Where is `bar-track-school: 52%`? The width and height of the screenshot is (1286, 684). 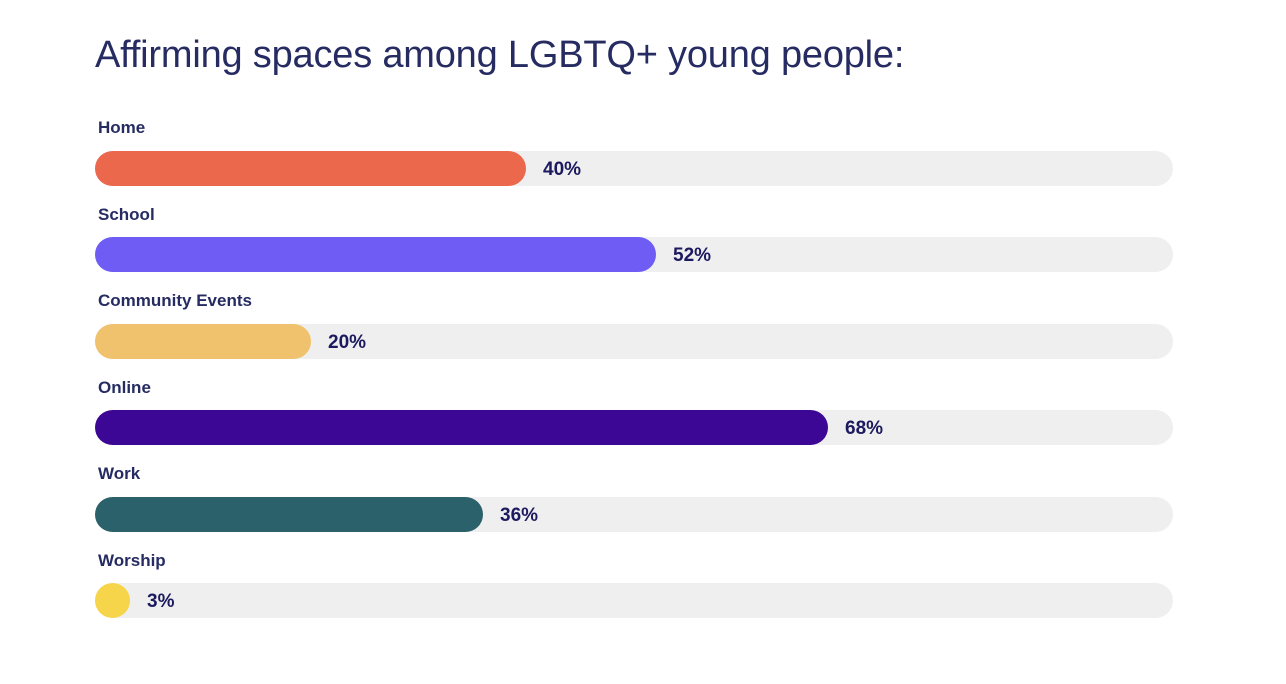
bar-track-school: 52% is located at coordinates (634, 255).